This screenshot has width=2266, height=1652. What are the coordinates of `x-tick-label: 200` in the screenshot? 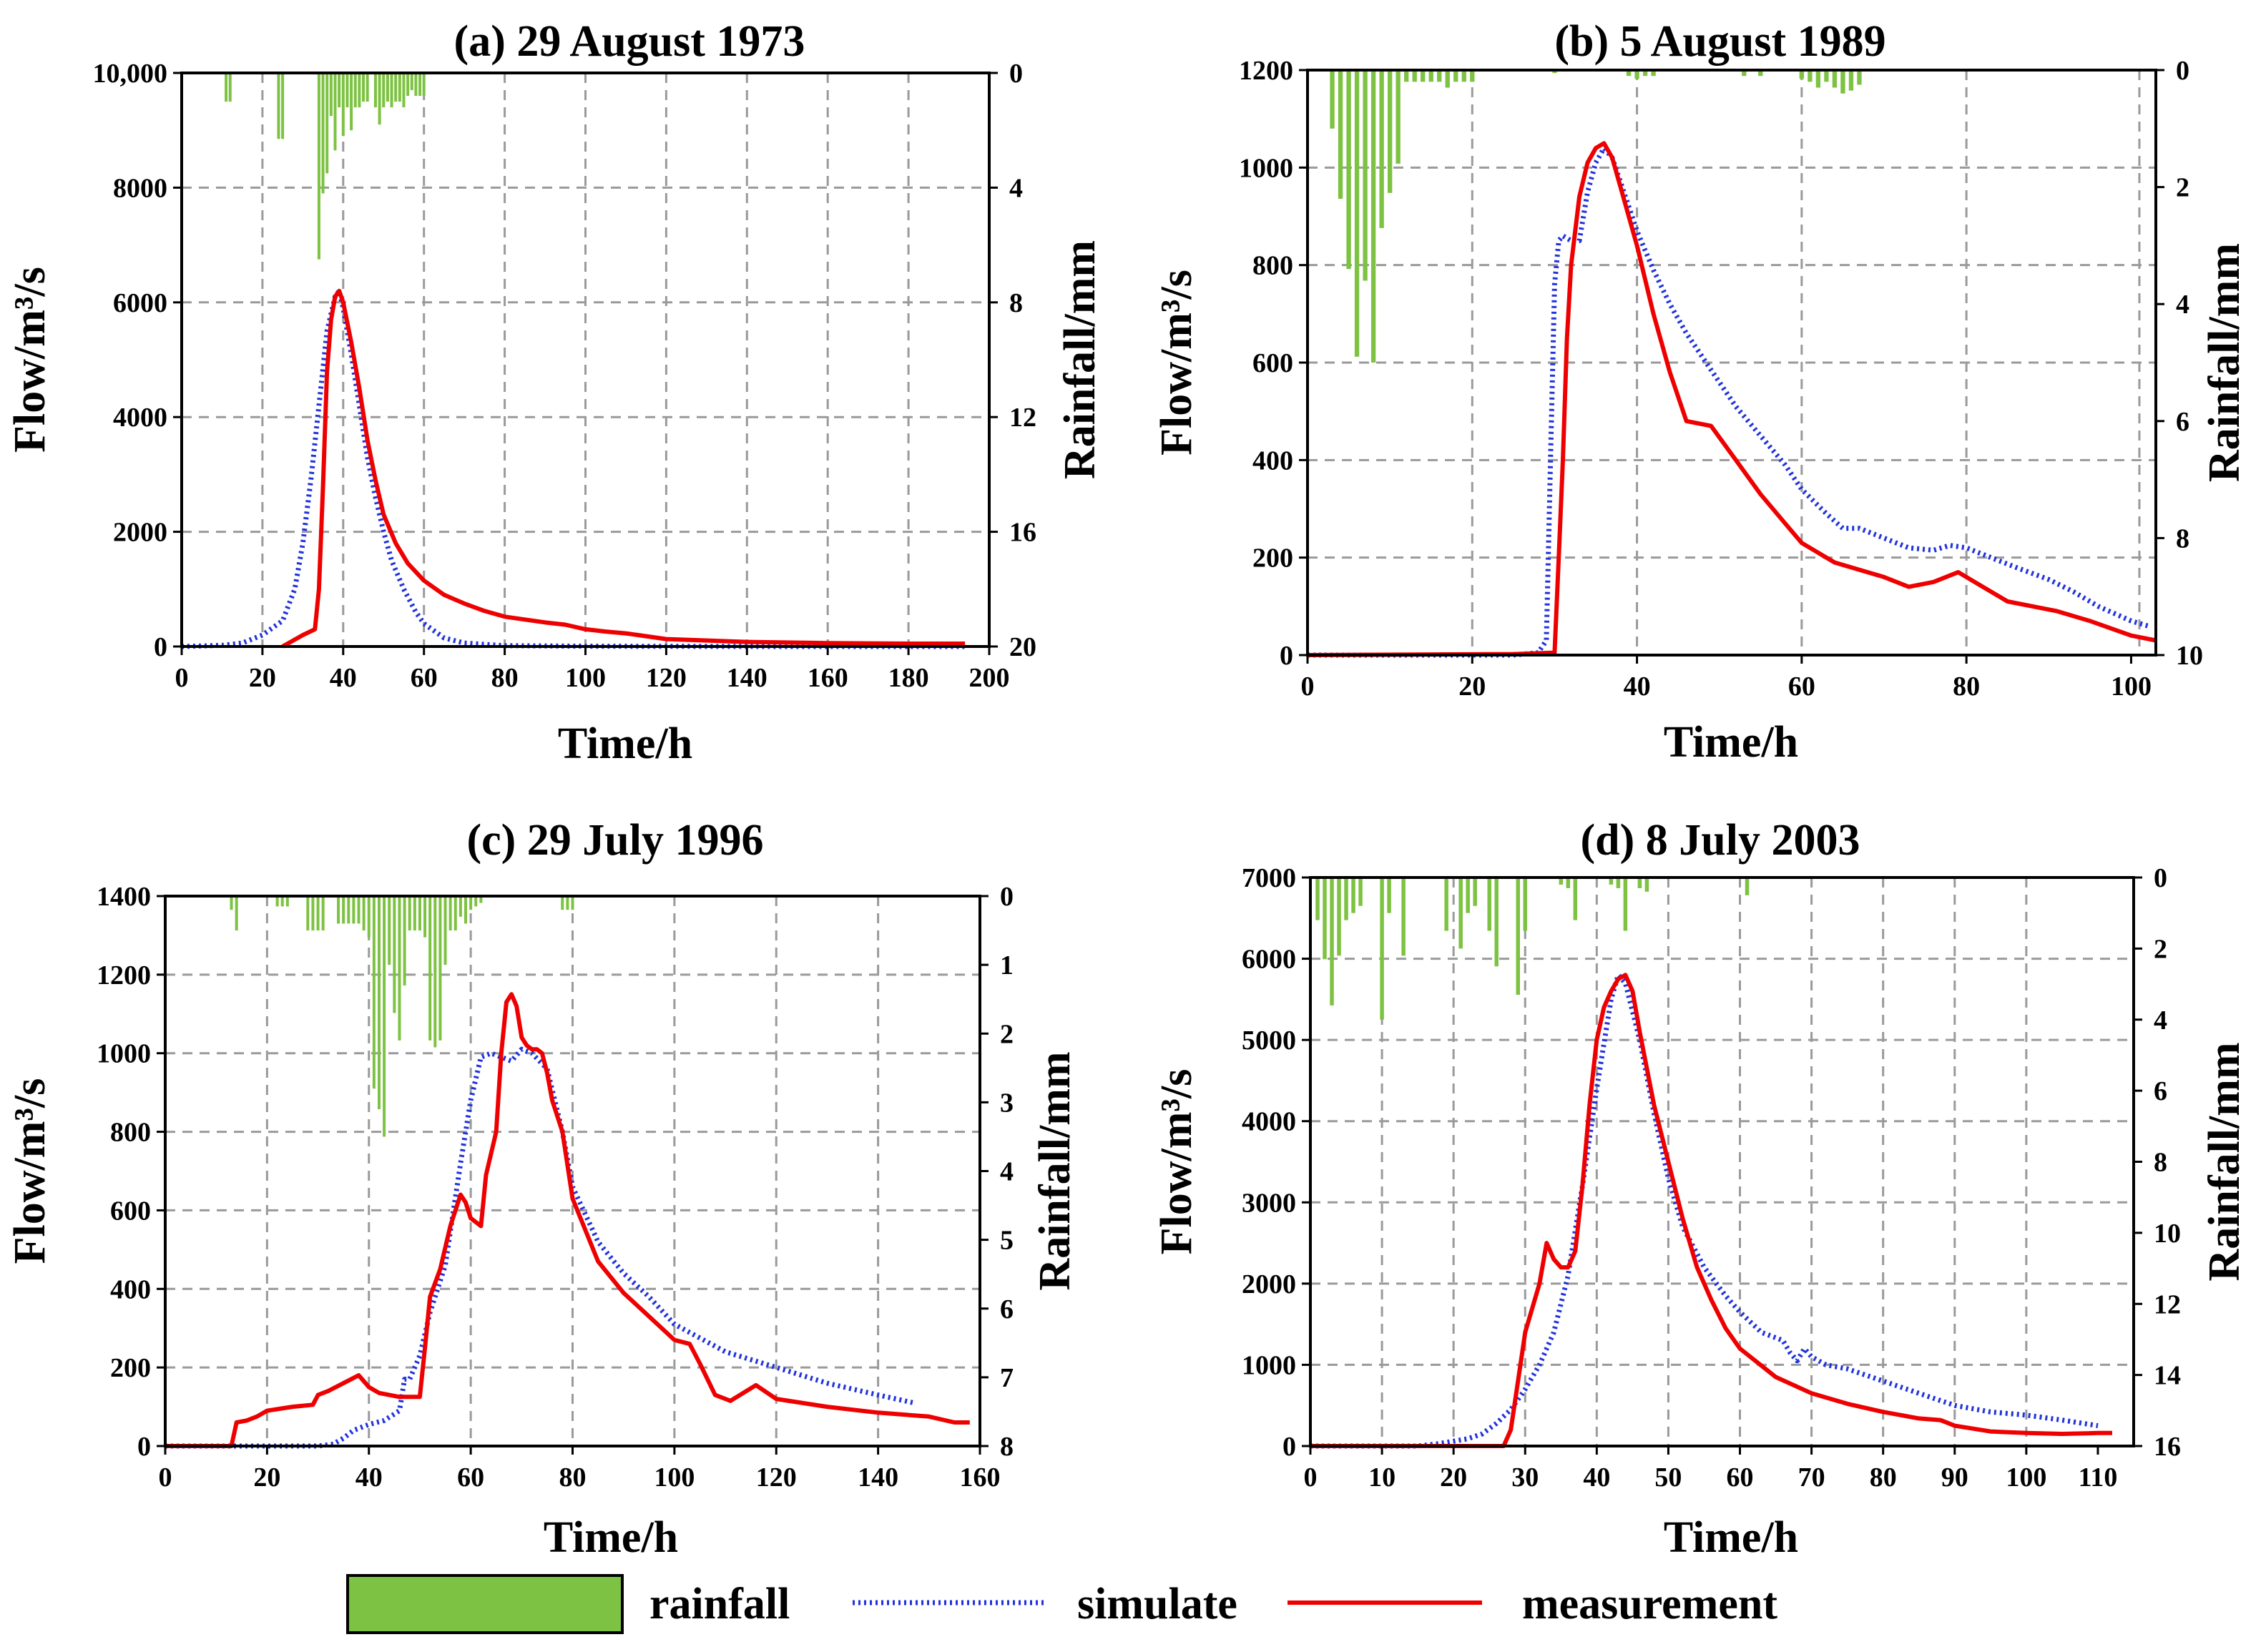 It's located at (989, 678).